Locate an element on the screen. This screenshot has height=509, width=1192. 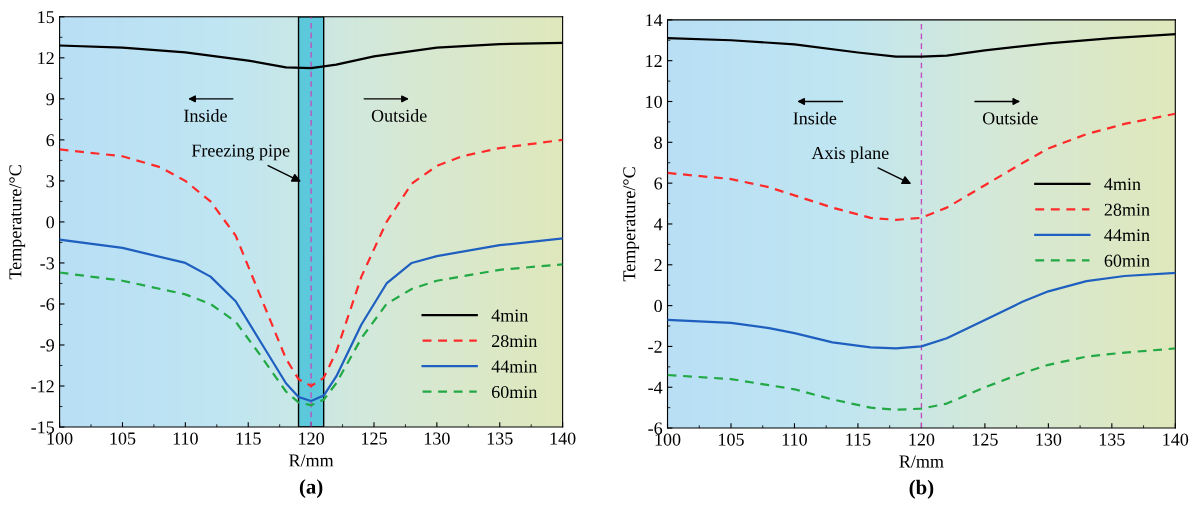
y-tick-label: 2 is located at coordinates (658, 265).